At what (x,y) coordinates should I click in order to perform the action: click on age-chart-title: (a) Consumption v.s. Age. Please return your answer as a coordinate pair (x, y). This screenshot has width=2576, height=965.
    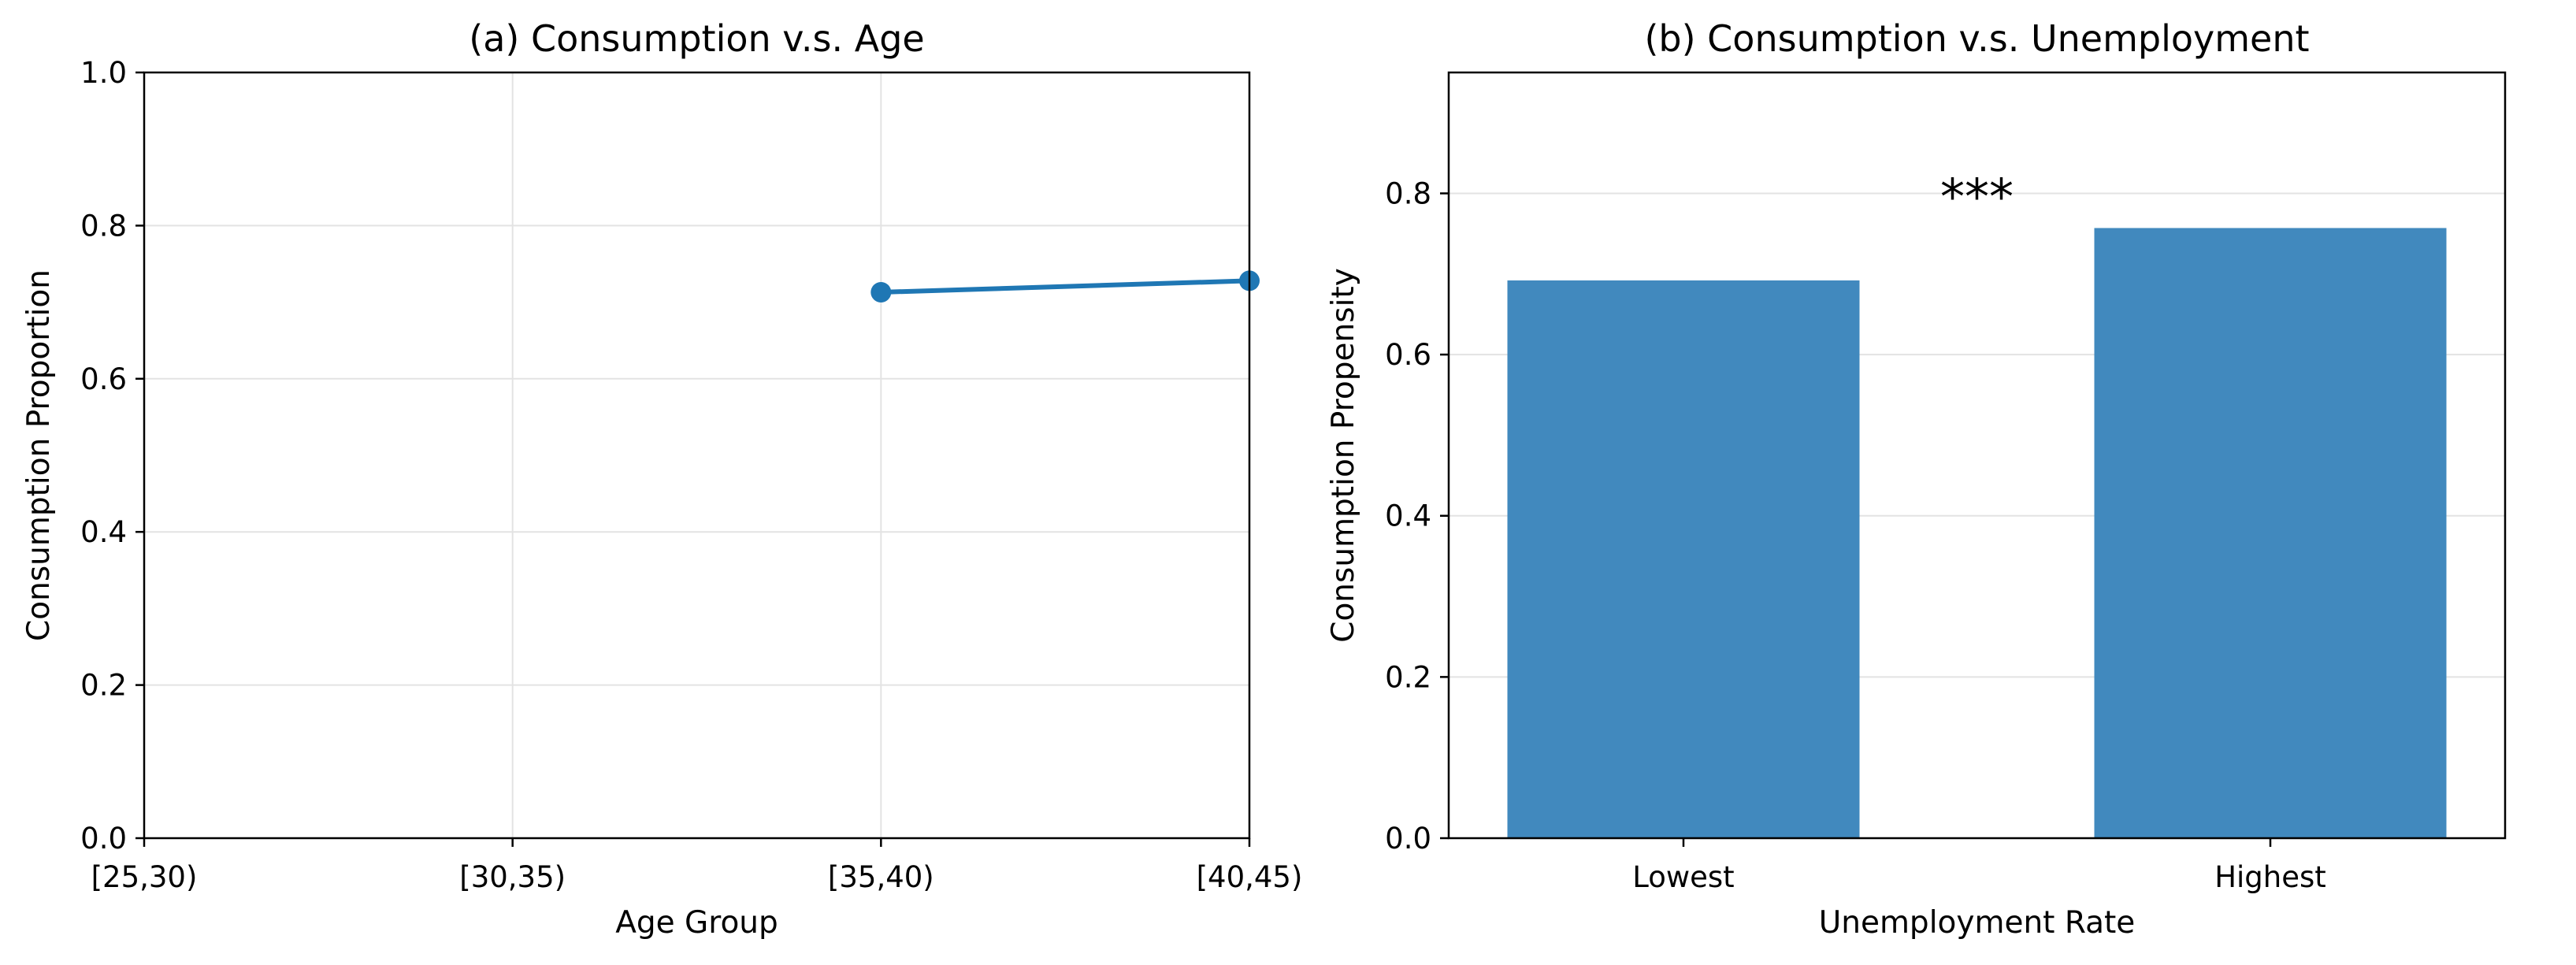
    Looking at the image, I should click on (696, 38).